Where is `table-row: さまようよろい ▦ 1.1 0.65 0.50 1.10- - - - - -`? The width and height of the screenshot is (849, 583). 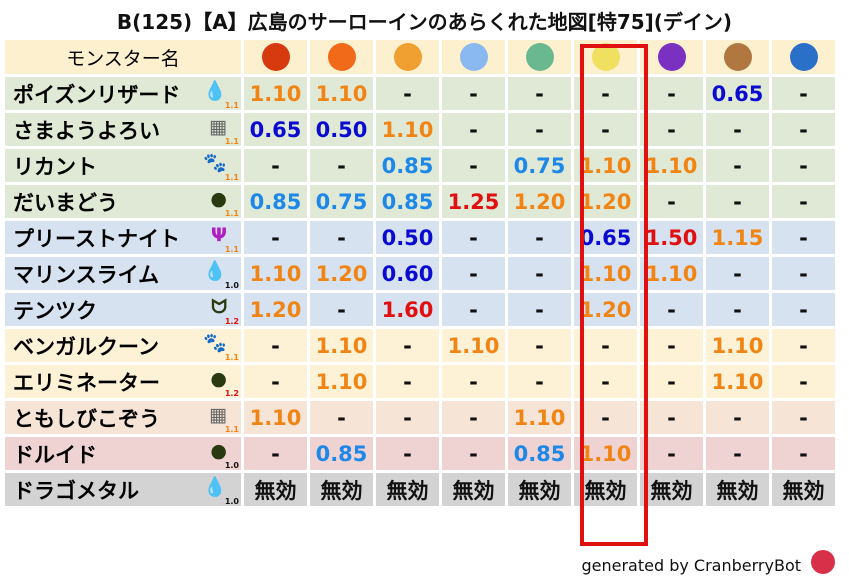 table-row: さまようよろい ▦ 1.1 0.65 0.50 1.10- - - - - - is located at coordinates (420, 129).